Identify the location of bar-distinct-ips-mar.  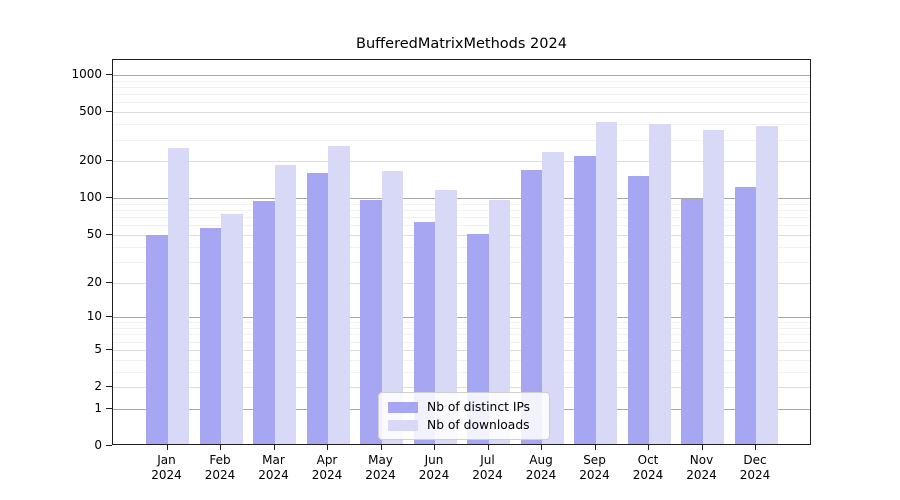
(264, 322).